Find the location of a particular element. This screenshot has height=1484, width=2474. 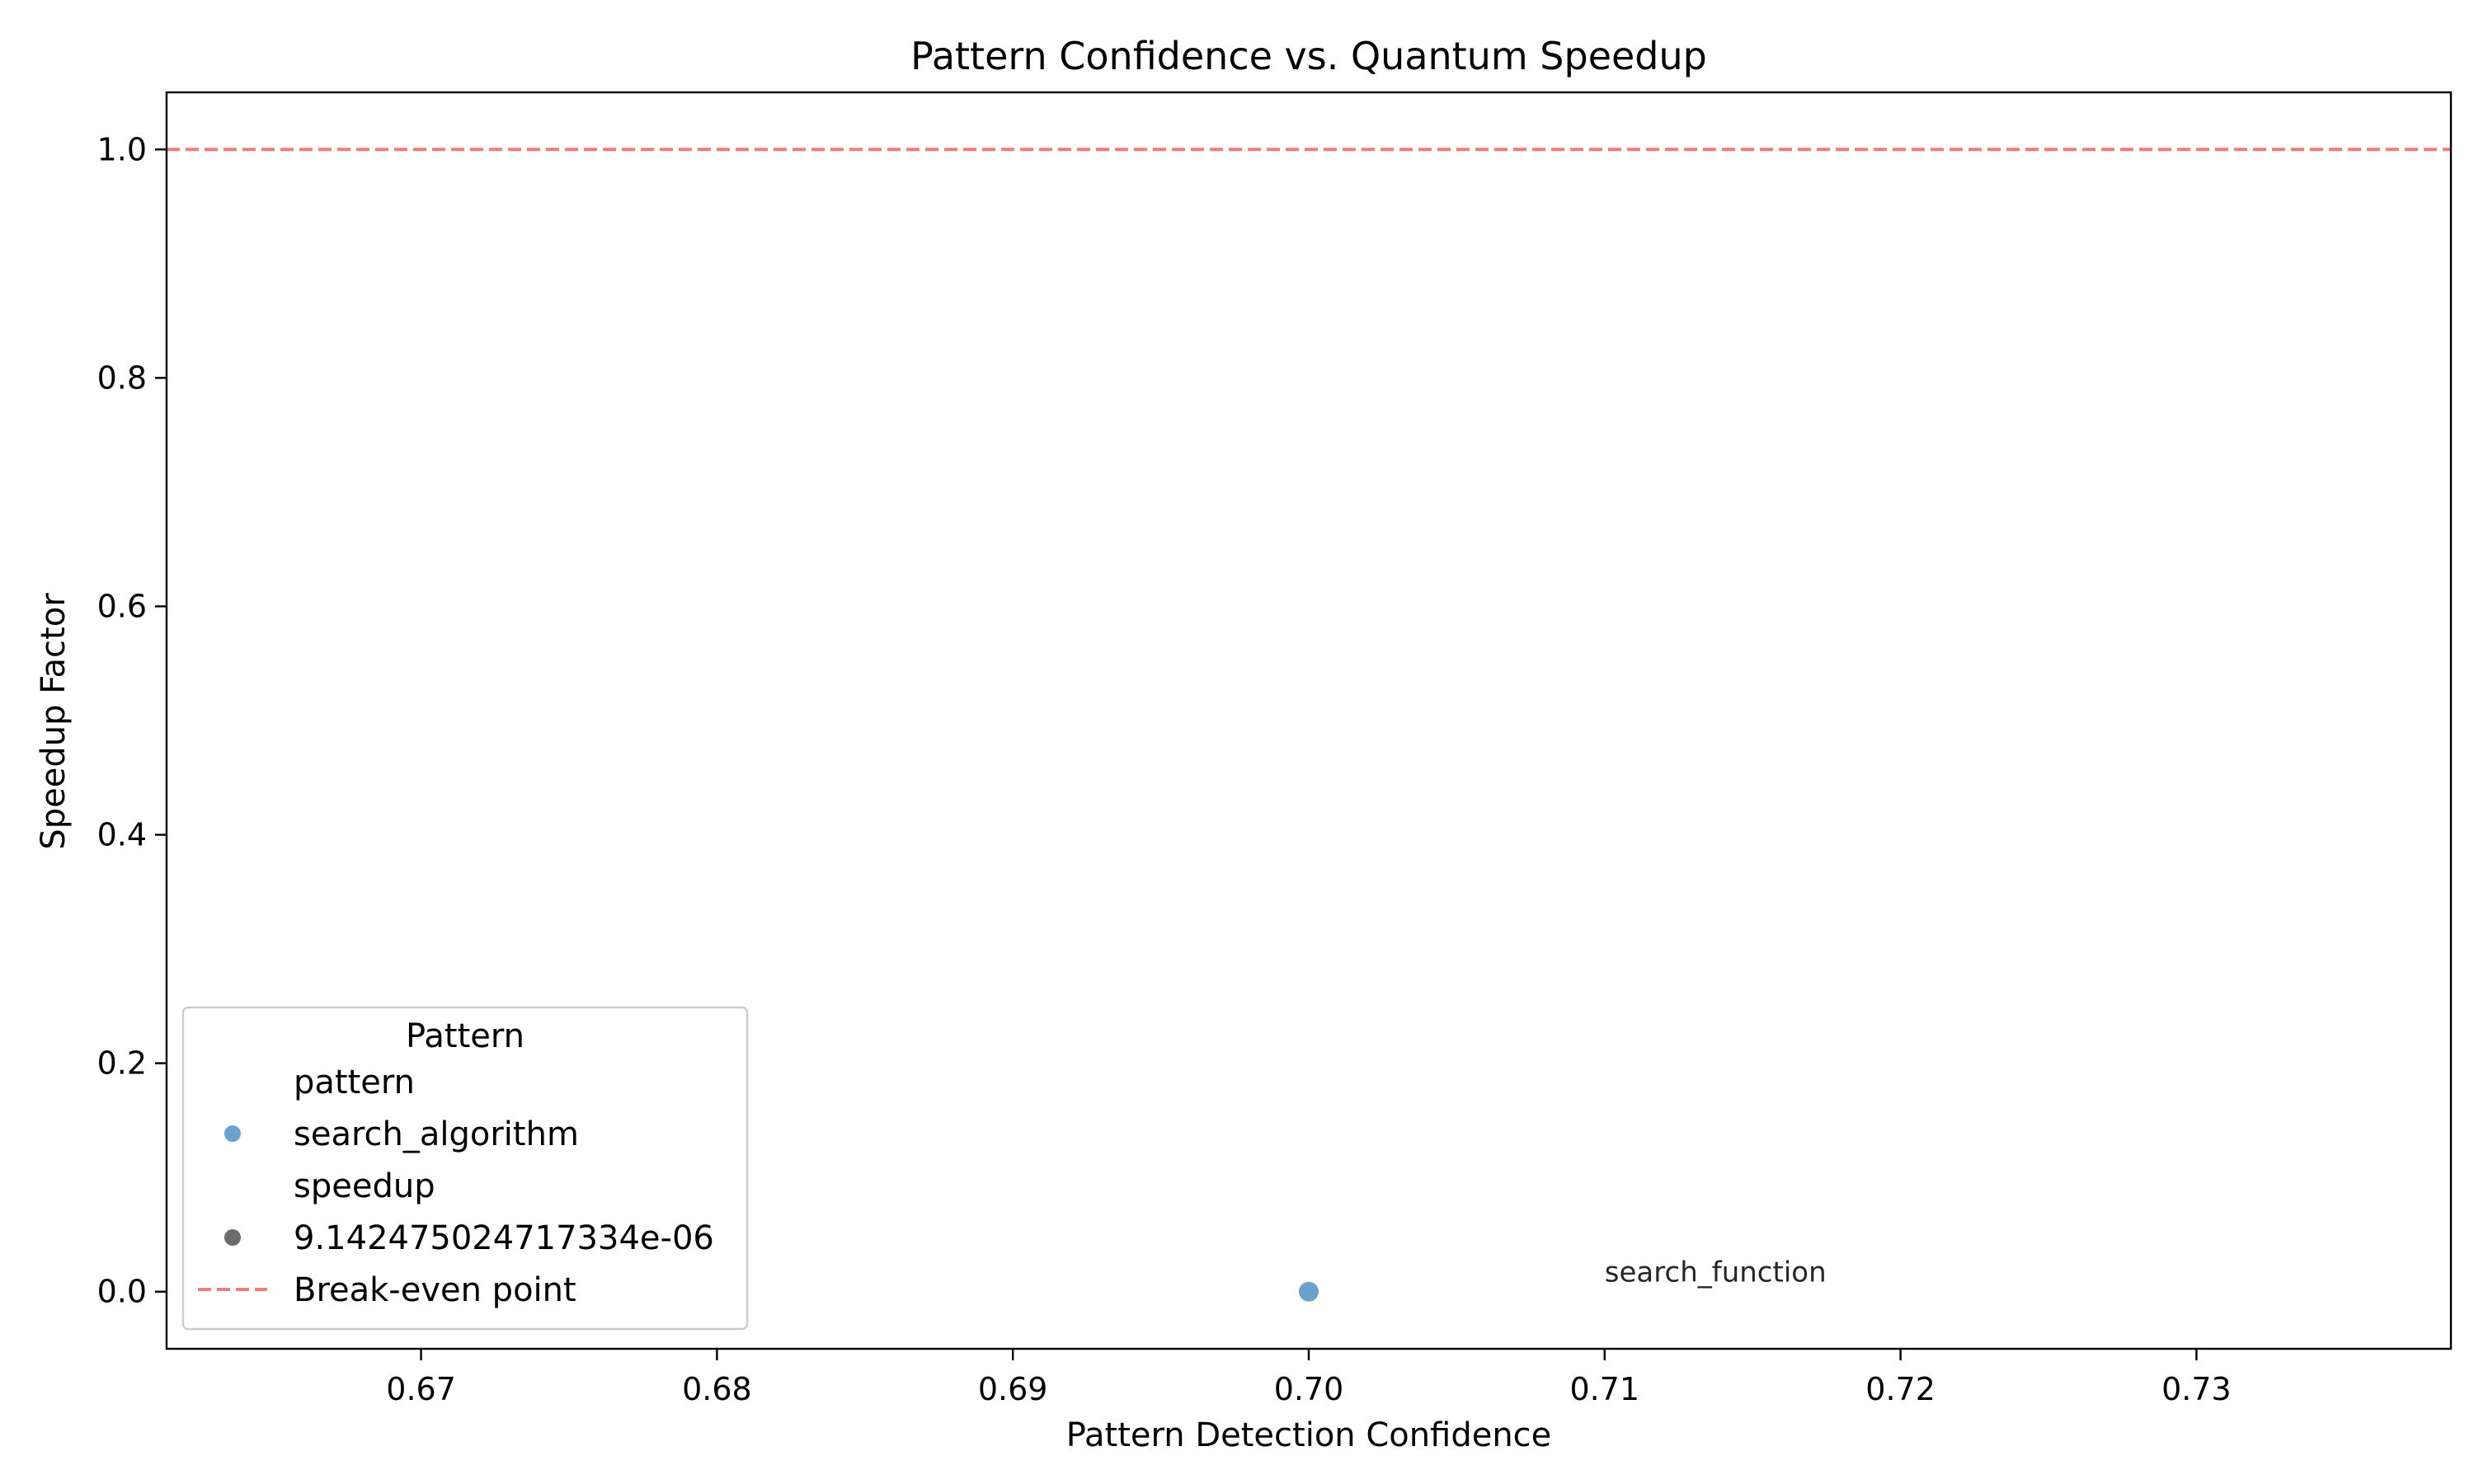

y-tick-label: 0.0 is located at coordinates (122, 1292).